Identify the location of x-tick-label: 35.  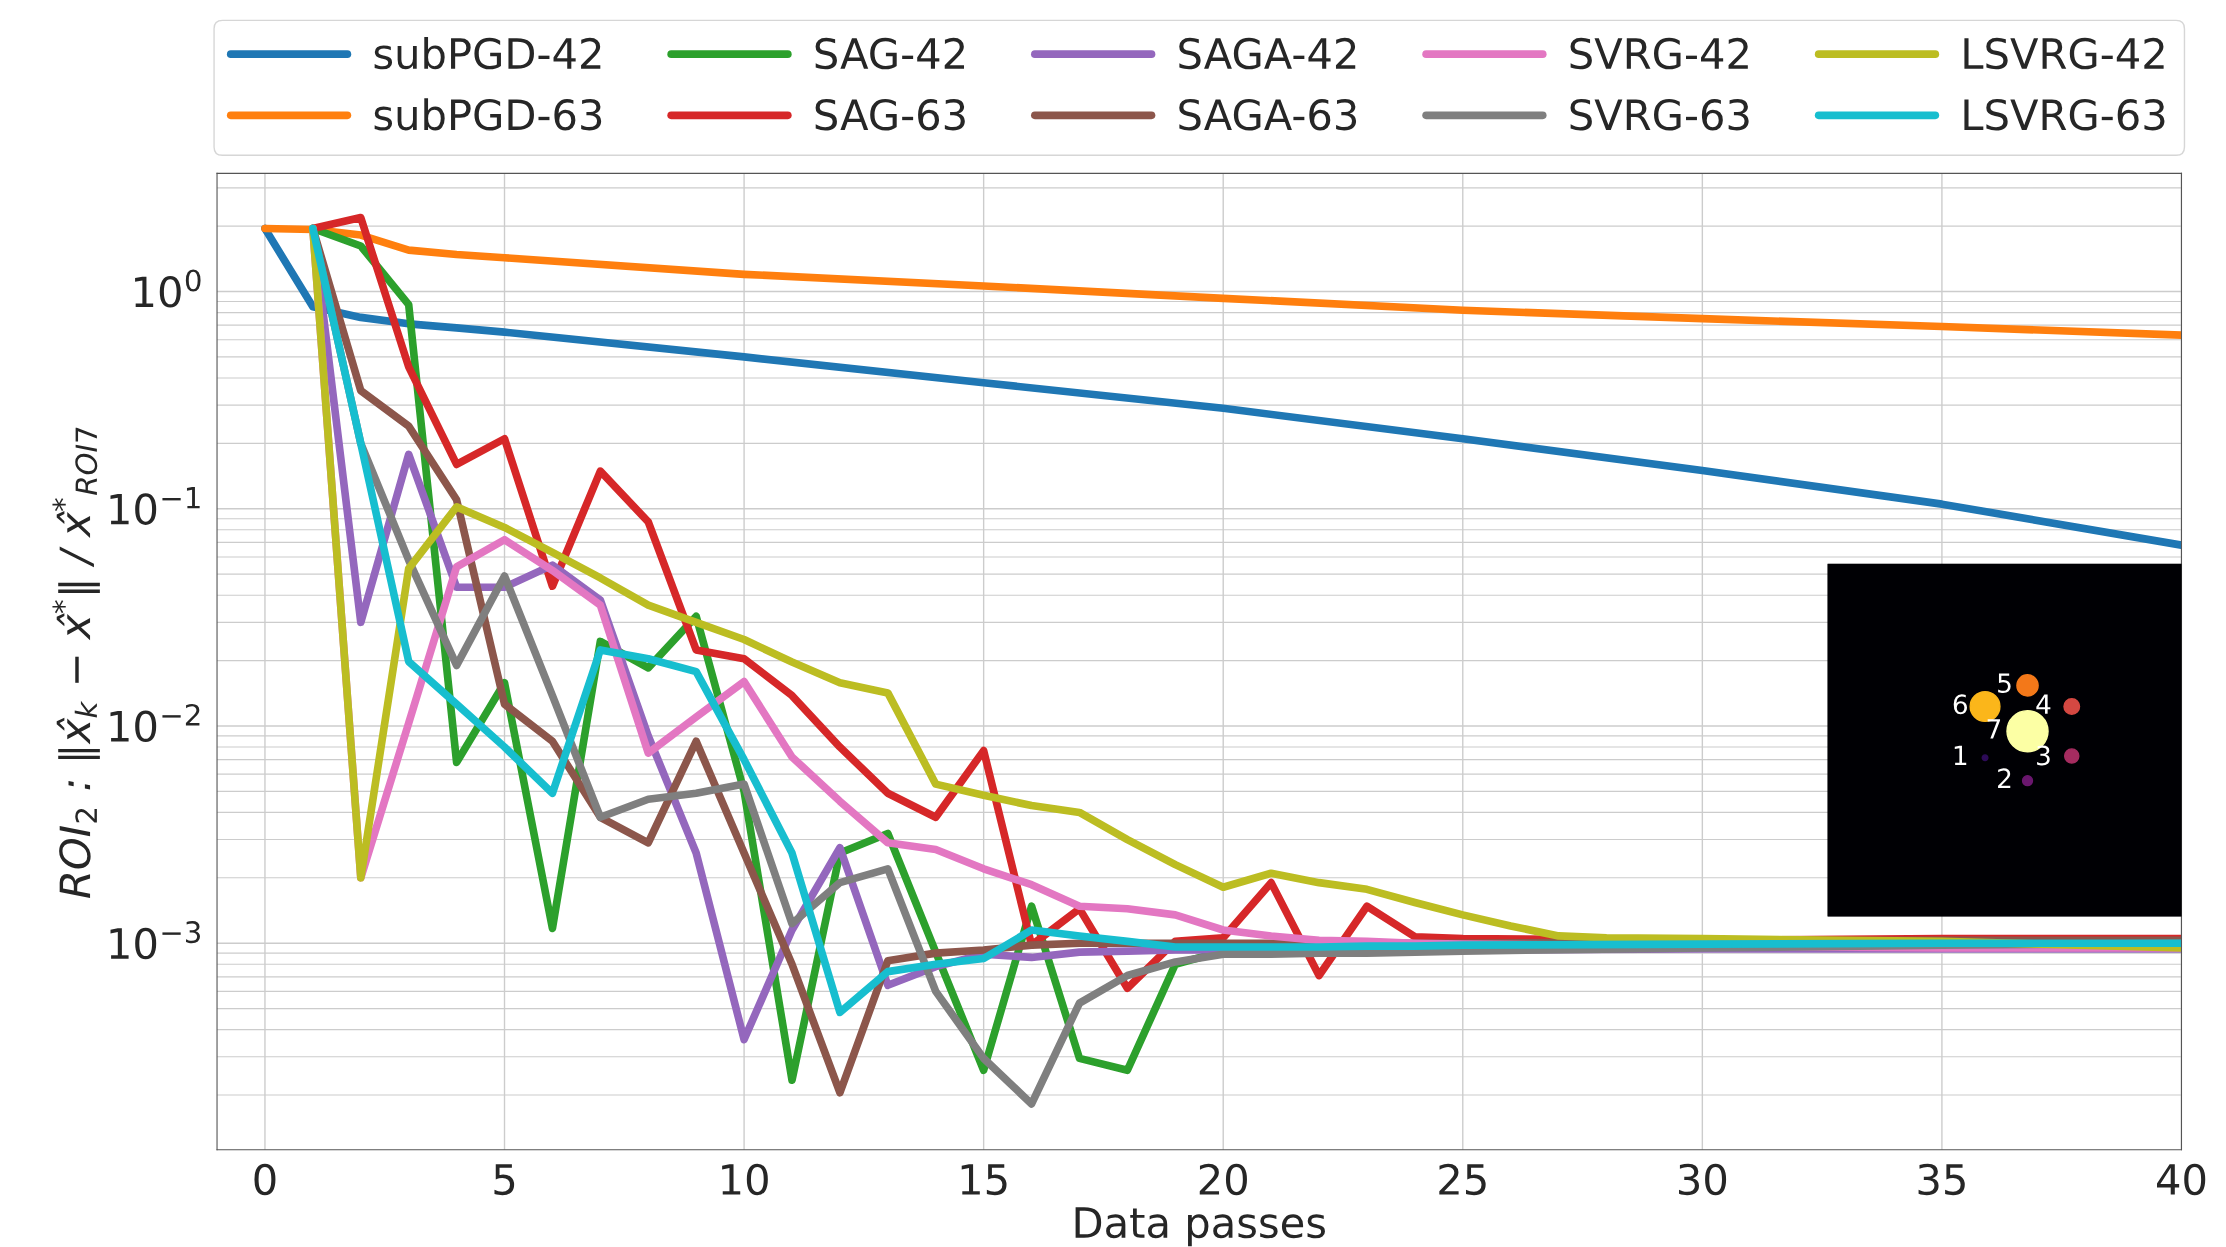
(1941, 1179).